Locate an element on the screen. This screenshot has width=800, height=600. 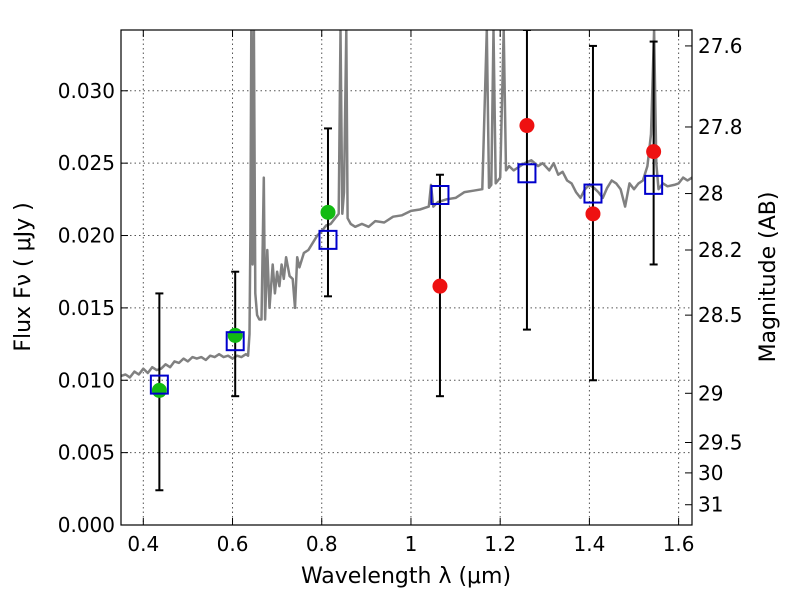
y-tick-label: 0.005 is located at coordinates (86, 453).